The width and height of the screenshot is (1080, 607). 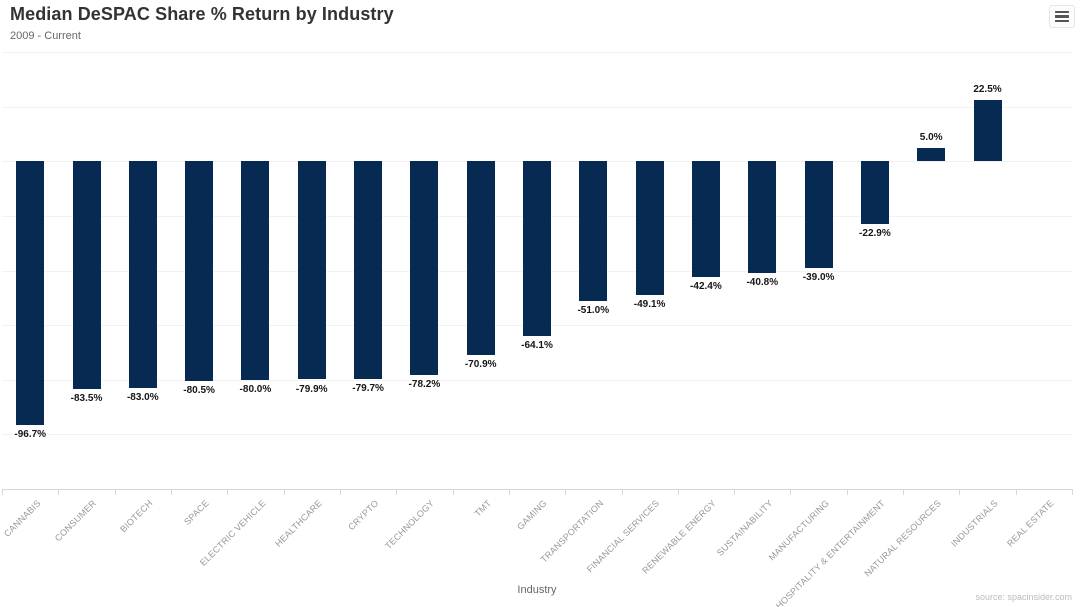 I want to click on chart-title: Median DeSPAC Share % Return by Industry, so click(x=202, y=14).